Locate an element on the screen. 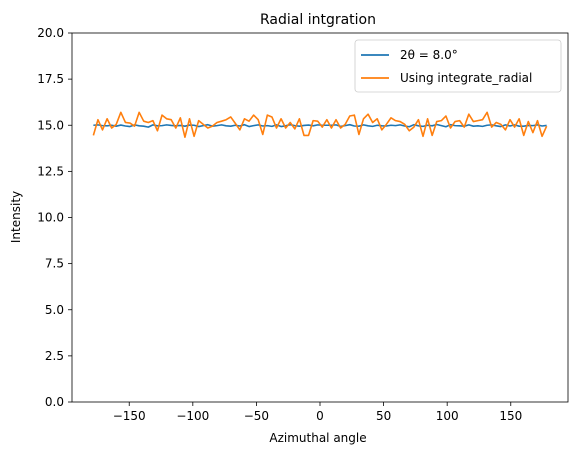  x-axis: −150 −100 −50 0 50 100 150 is located at coordinates (317, 412).